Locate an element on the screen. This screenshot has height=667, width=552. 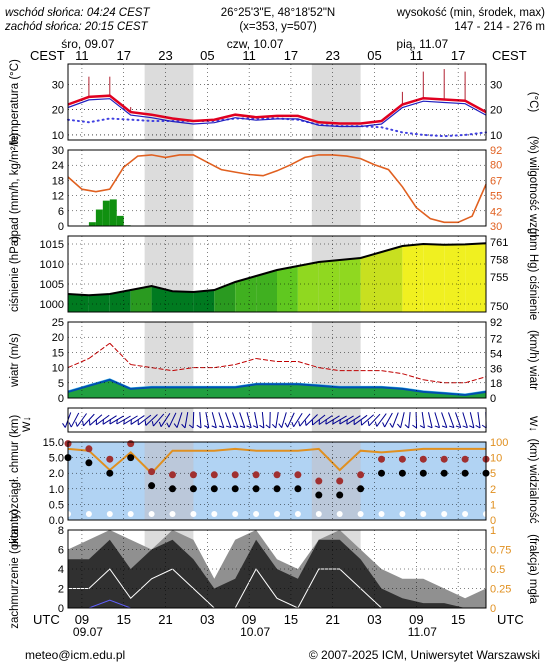
day-label-top-1: czw, 10.07 is located at coordinates (255, 44).